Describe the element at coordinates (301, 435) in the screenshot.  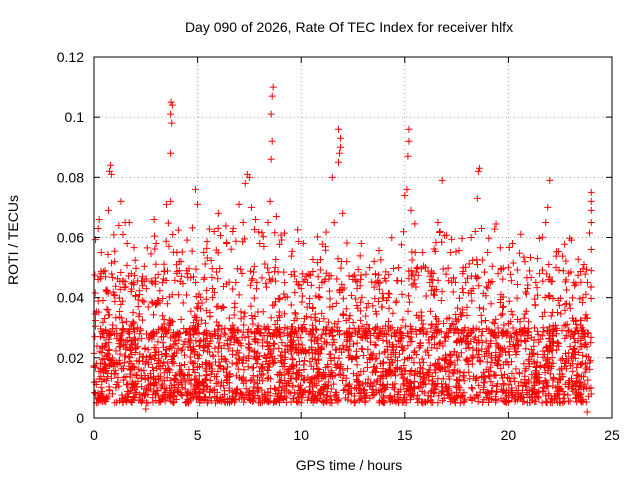
I see `x-tick-label: 10` at that location.